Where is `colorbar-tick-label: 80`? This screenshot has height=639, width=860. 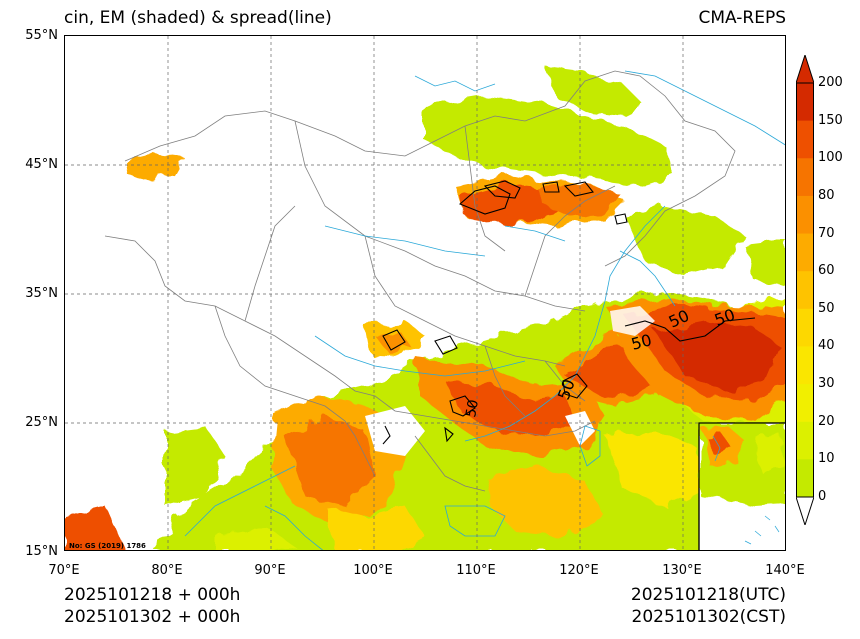 colorbar-tick-label: 80 is located at coordinates (826, 195).